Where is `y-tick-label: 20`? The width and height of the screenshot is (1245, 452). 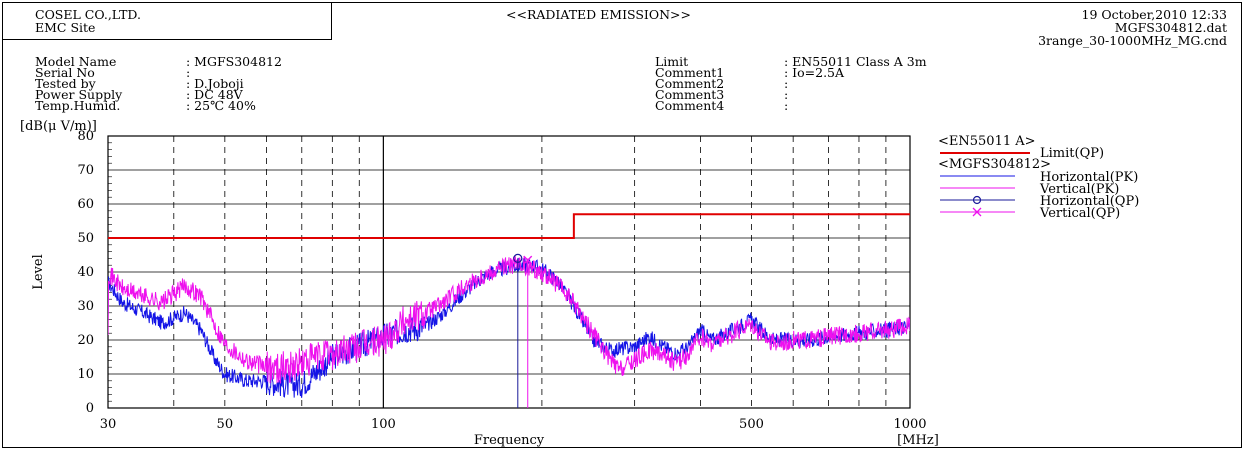 y-tick-label: 20 is located at coordinates (85, 340).